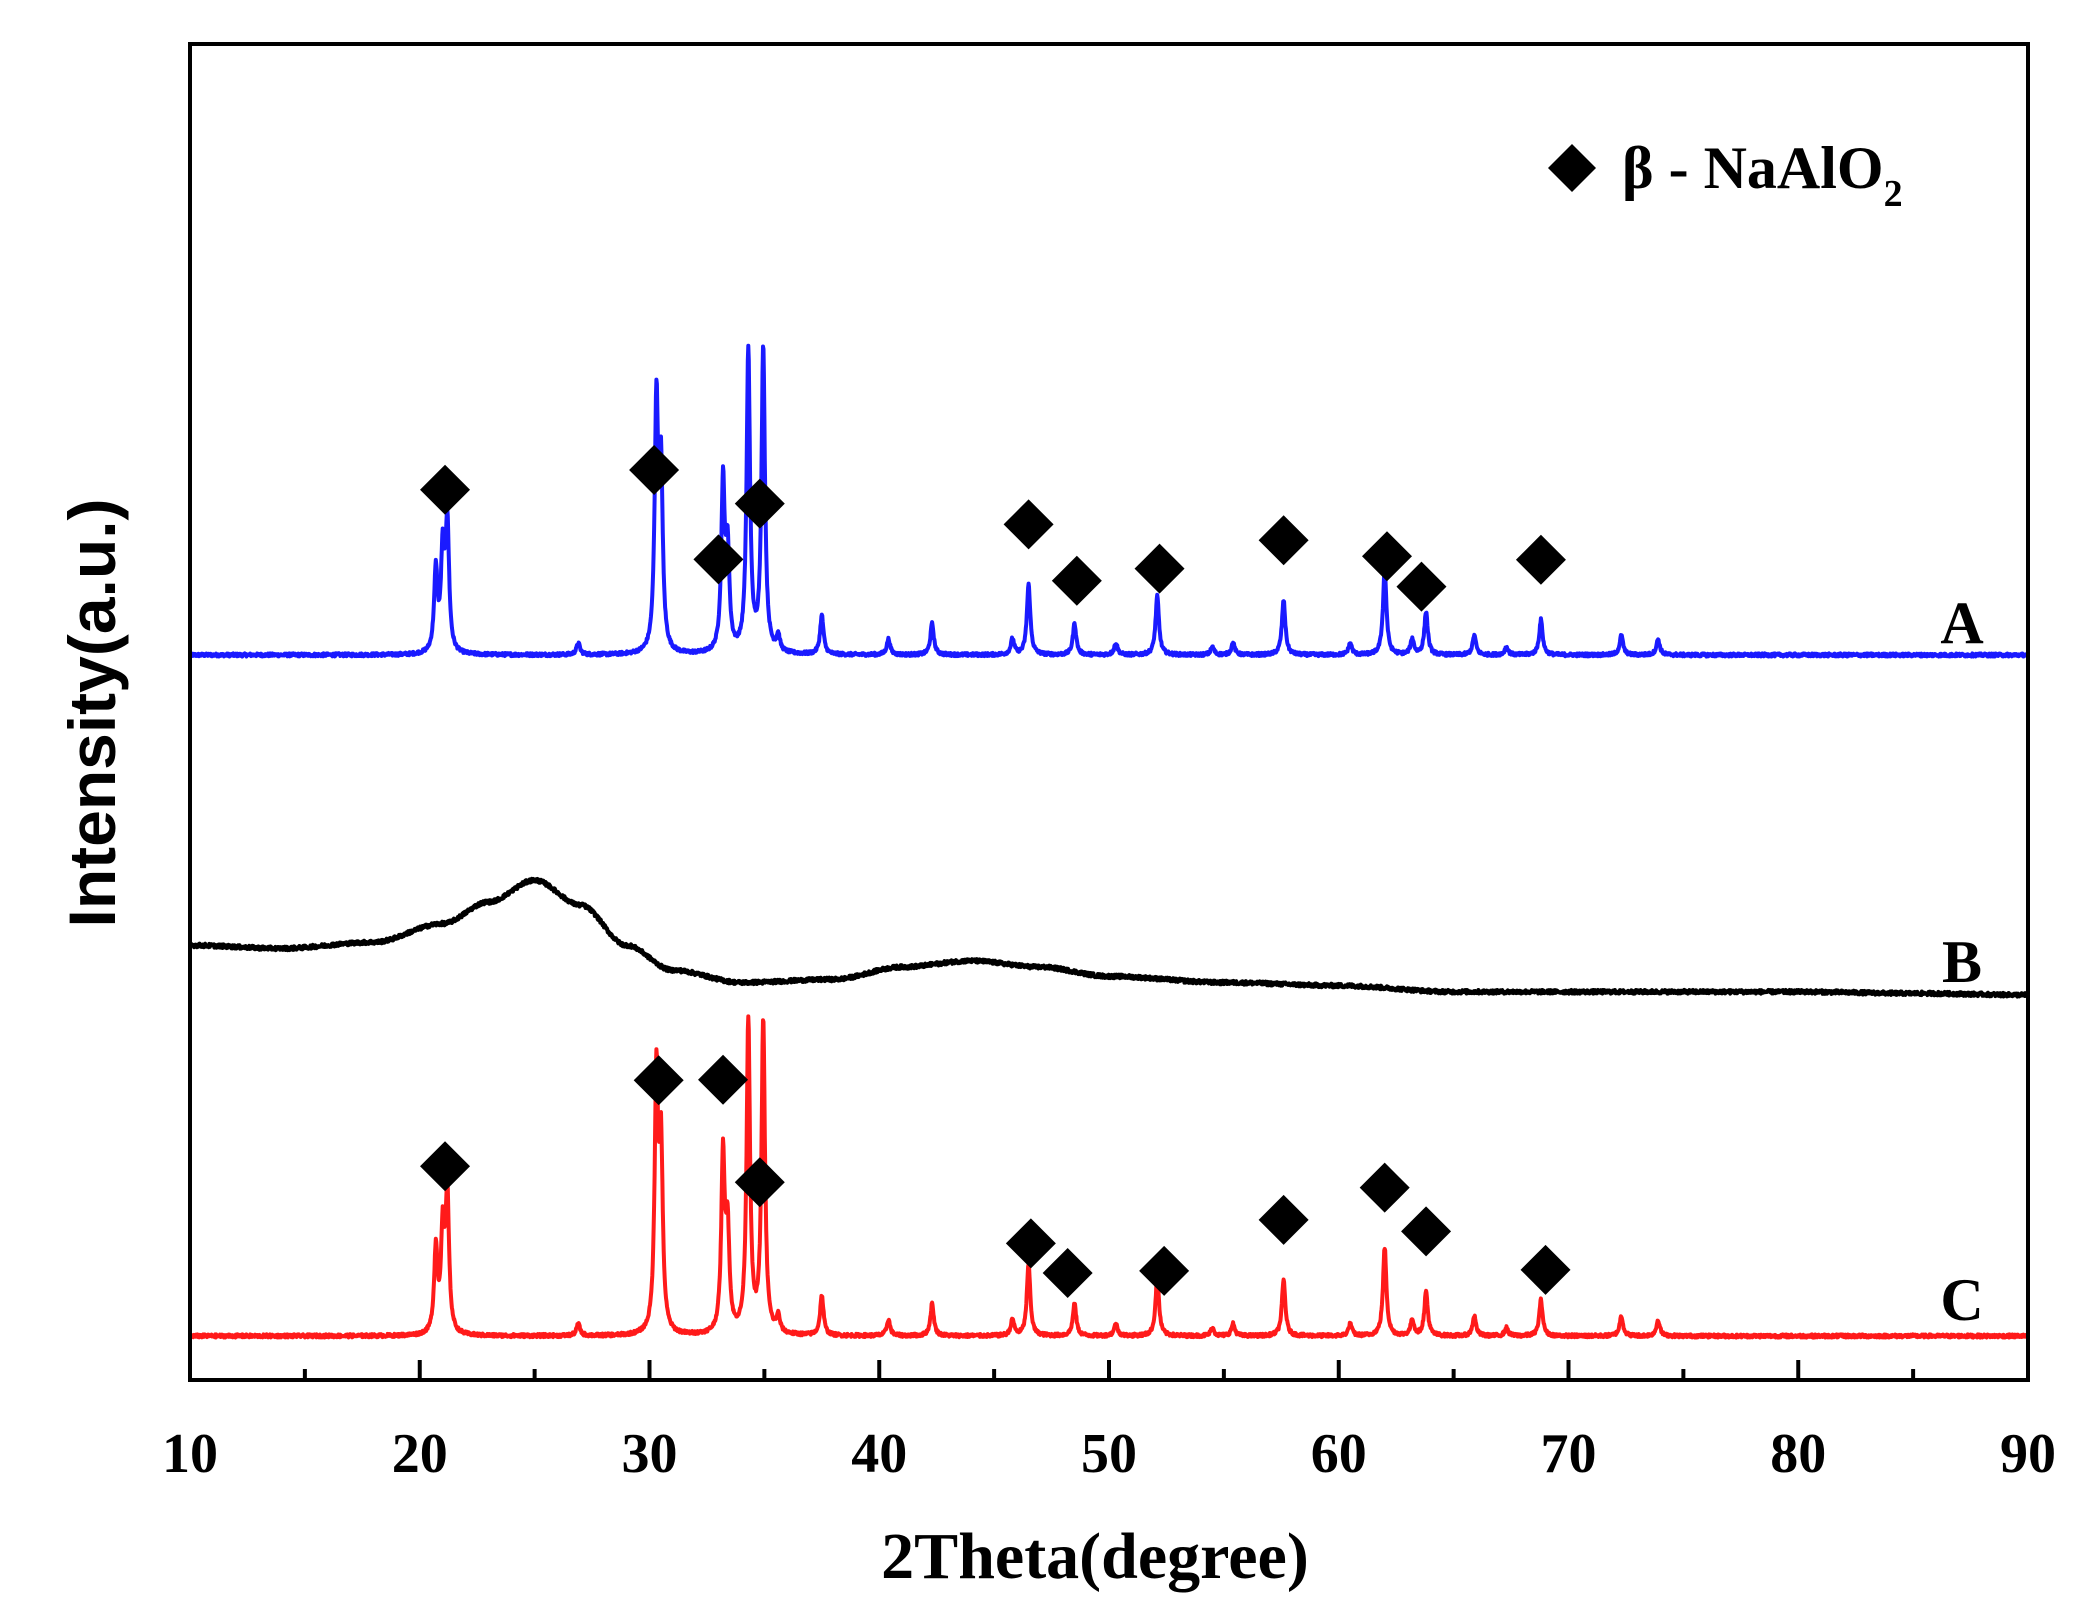  I want to click on x-tick-label: 90, so click(2028, 1454).